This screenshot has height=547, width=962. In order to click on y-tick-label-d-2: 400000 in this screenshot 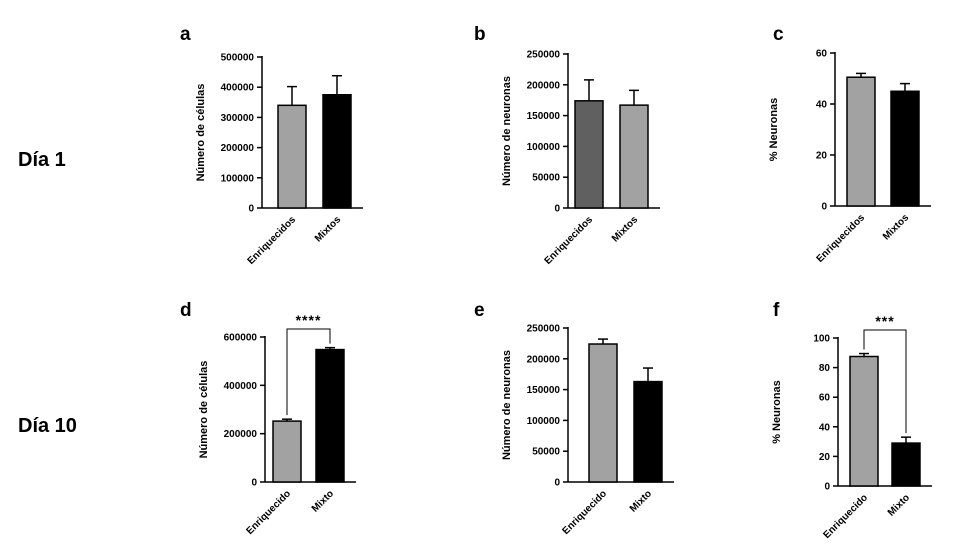, I will do `click(241, 386)`.